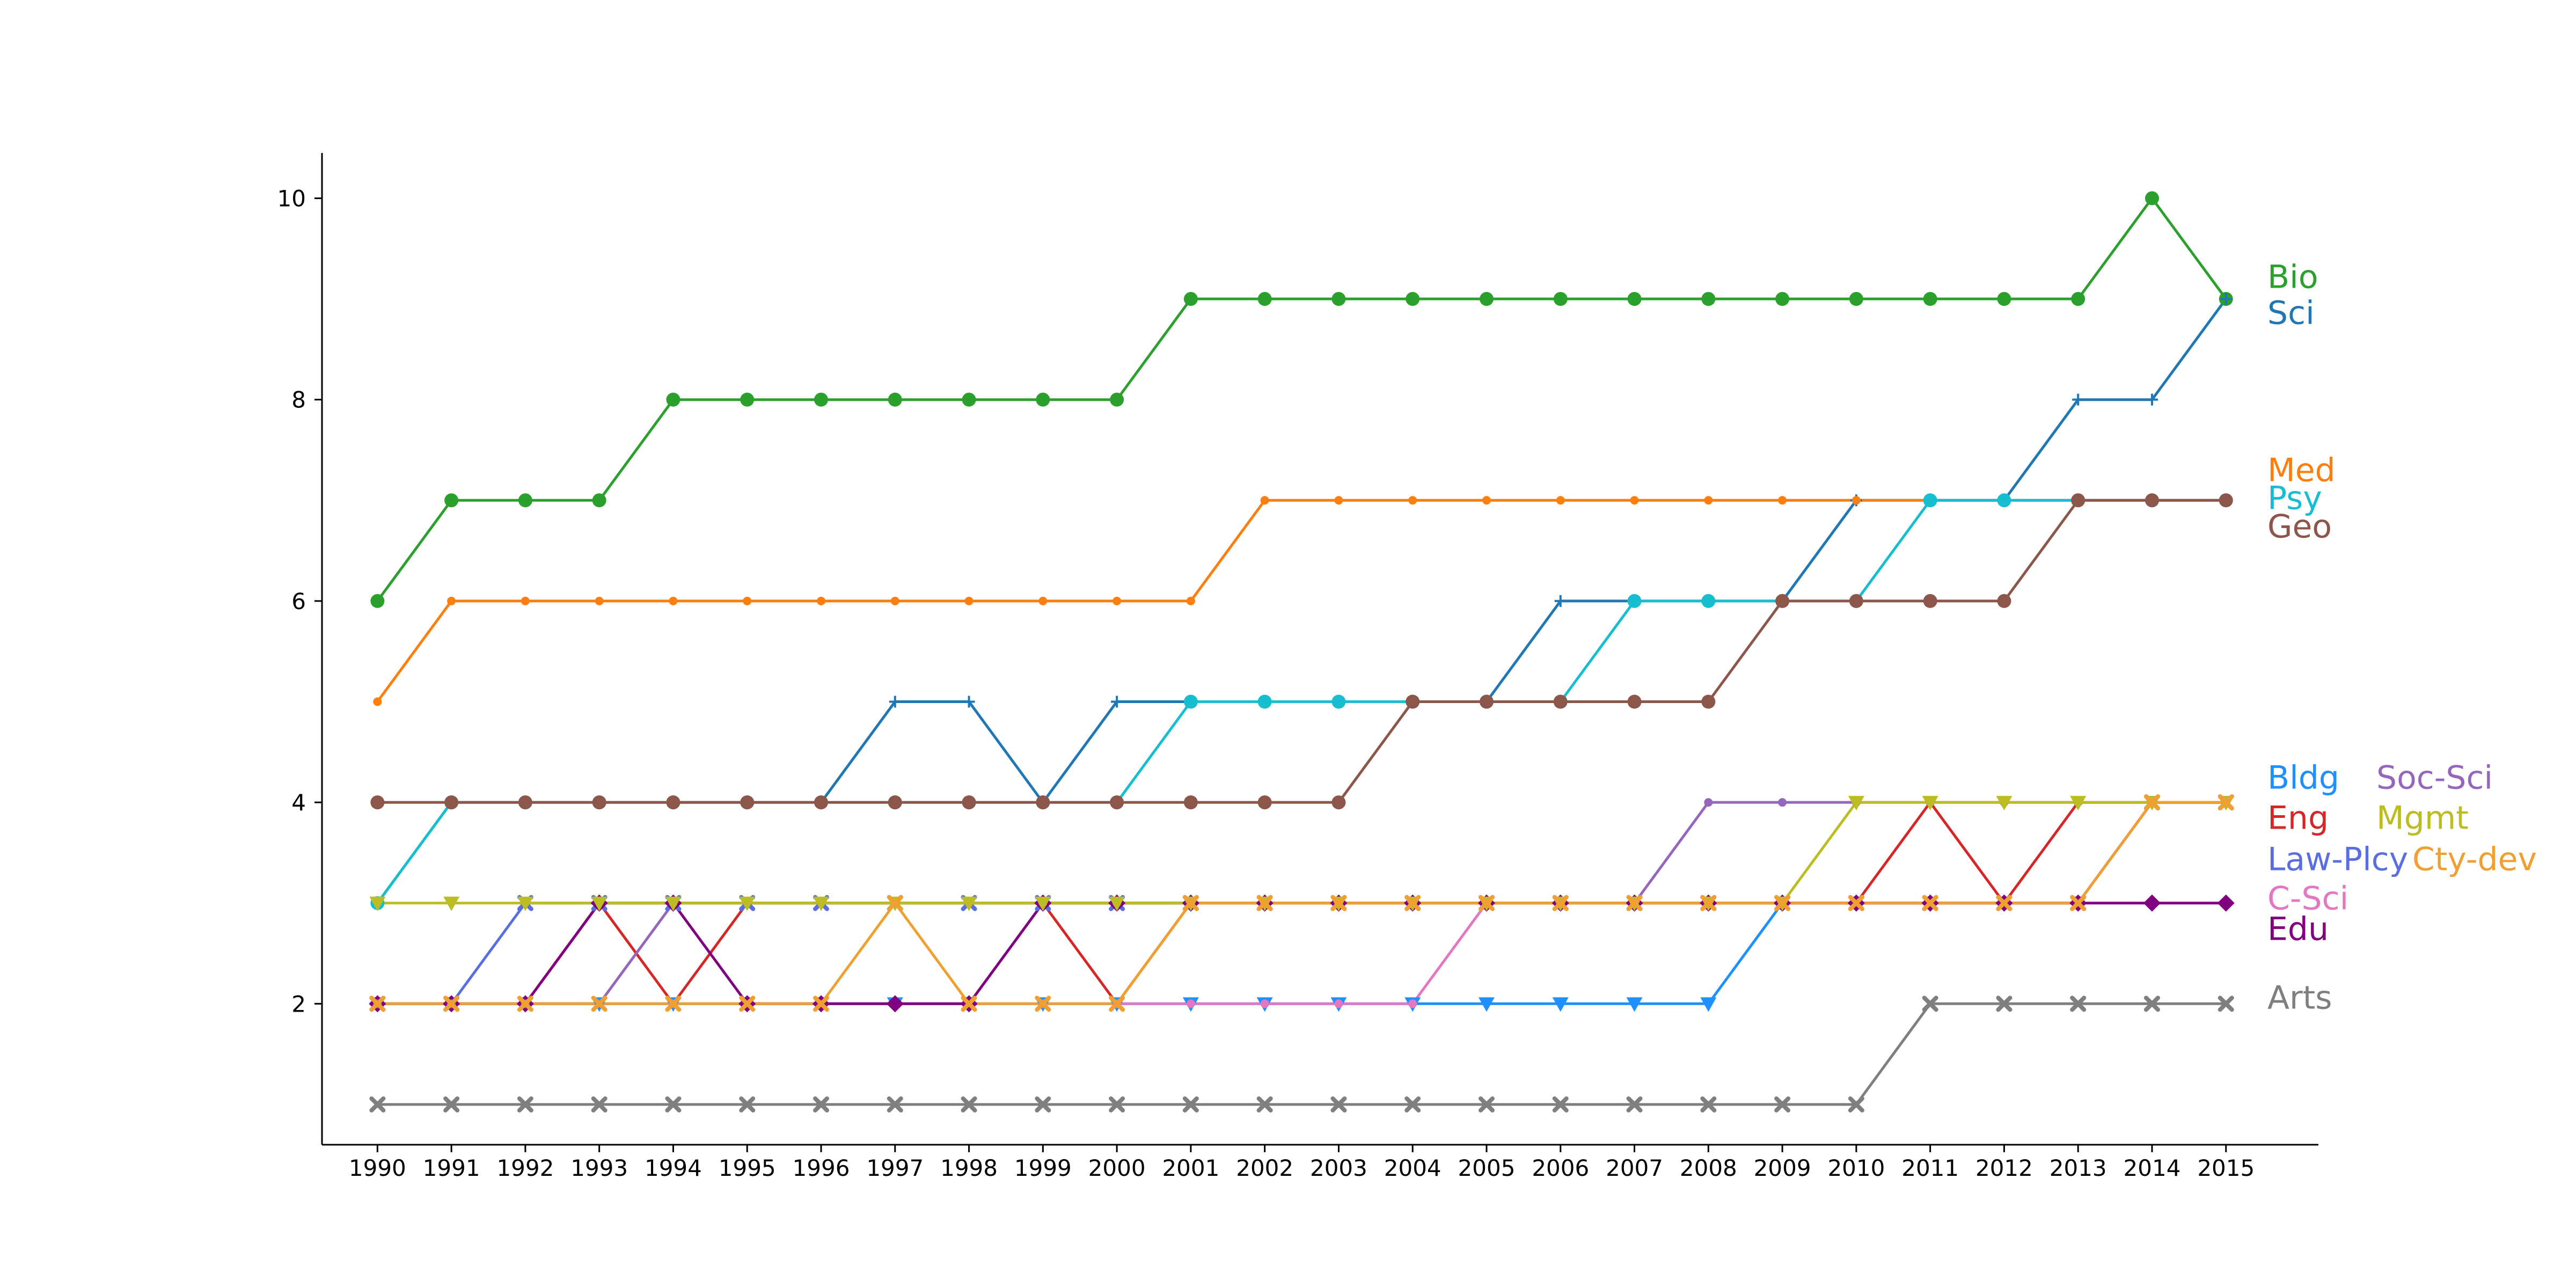  Describe the element at coordinates (747, 1168) in the screenshot. I see `x-tick-label: 1995` at that location.